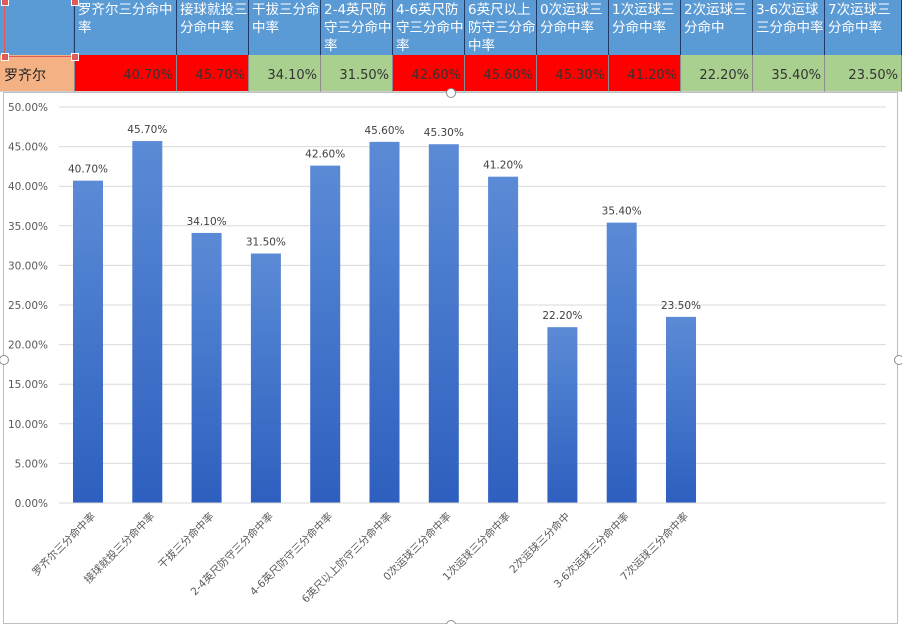 Image resolution: width=902 pixels, height=624 pixels. Describe the element at coordinates (28, 148) in the screenshot. I see `y-tick-label: 45.00%` at that location.